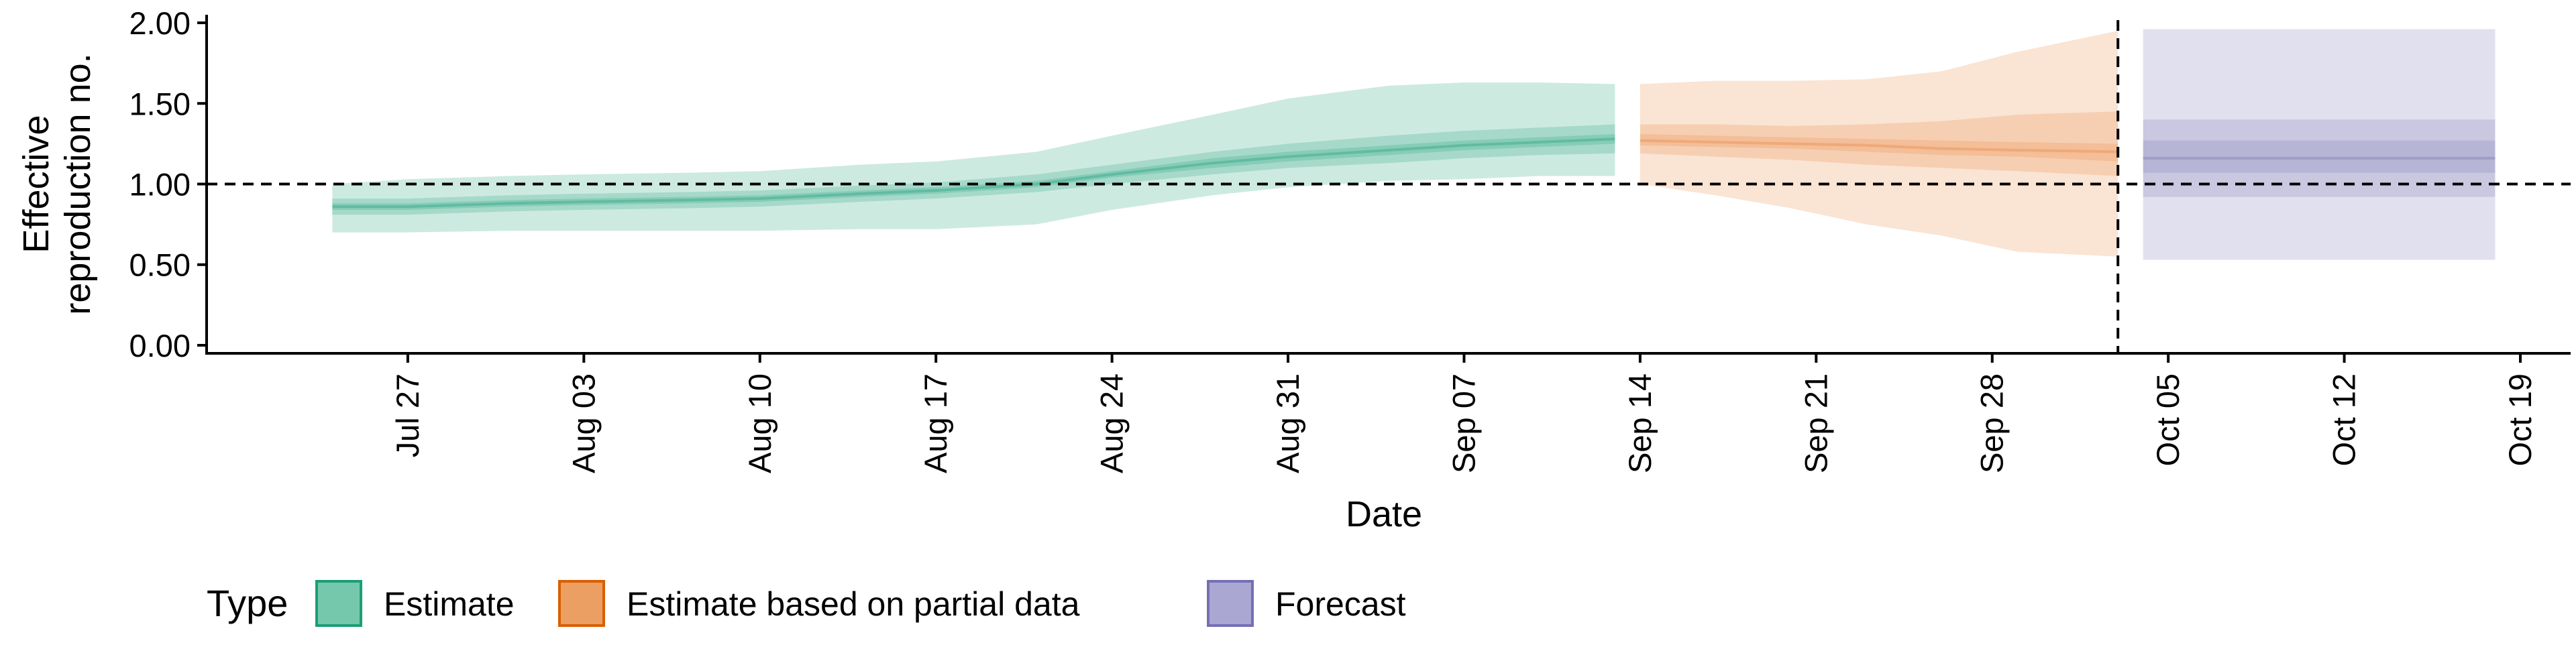  I want to click on legend-label-forecast: Forecast, so click(1340, 604).